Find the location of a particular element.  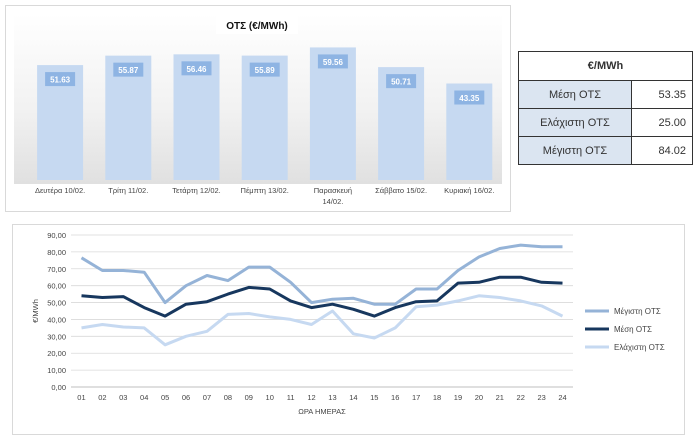

y-tick-label: 60,00 is located at coordinates (56, 286).